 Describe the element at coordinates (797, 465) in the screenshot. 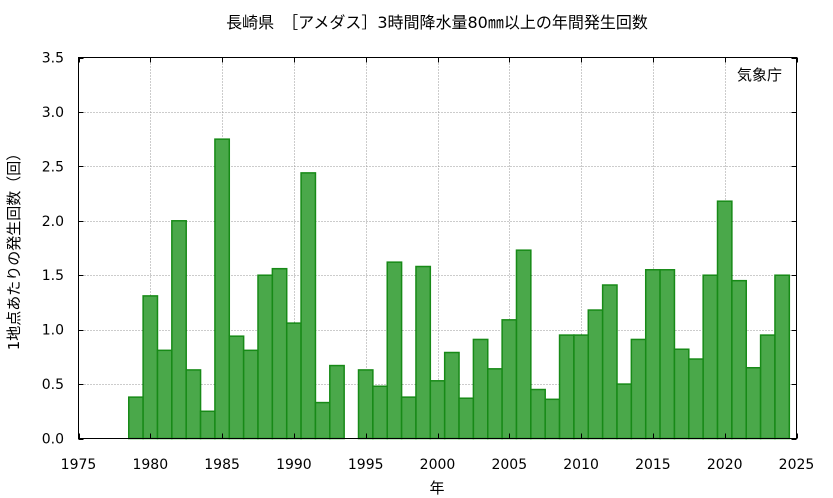

I see `x-tick-label: 2025` at that location.